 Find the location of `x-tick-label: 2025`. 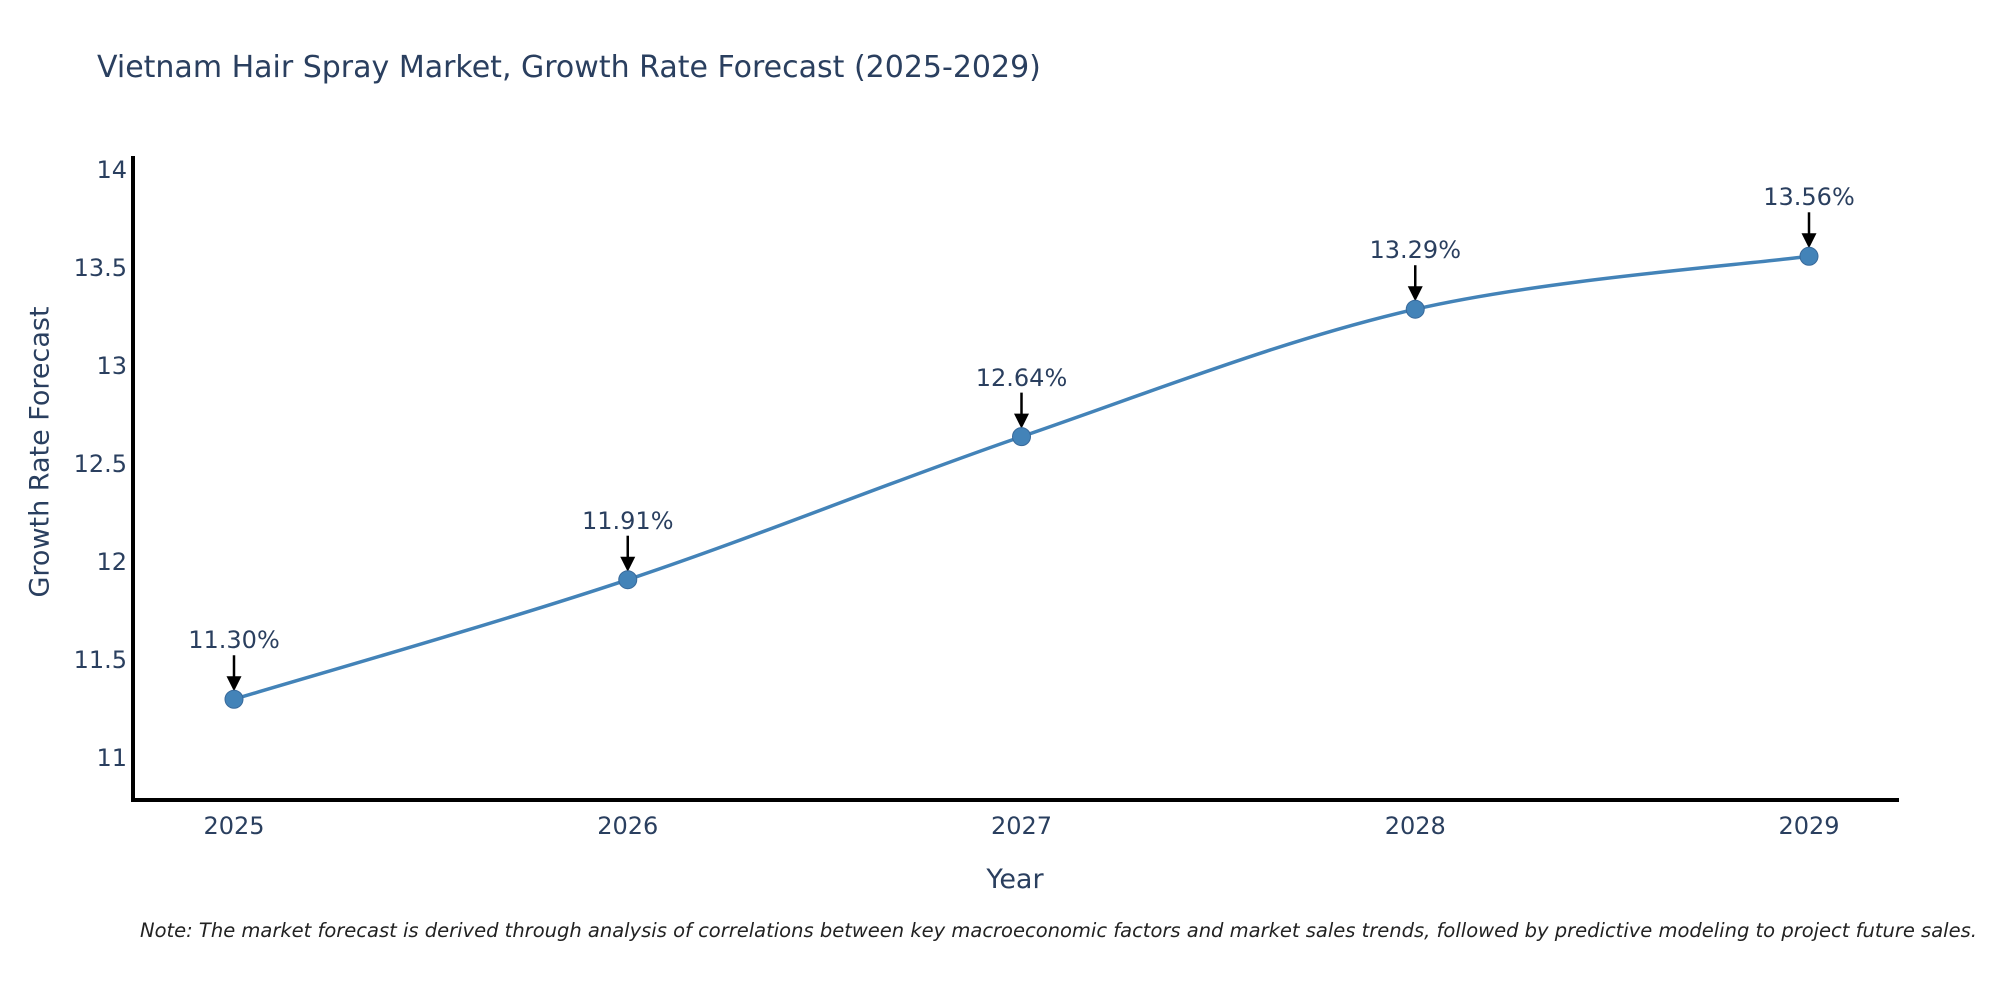

x-tick-label: 2025 is located at coordinates (234, 826).